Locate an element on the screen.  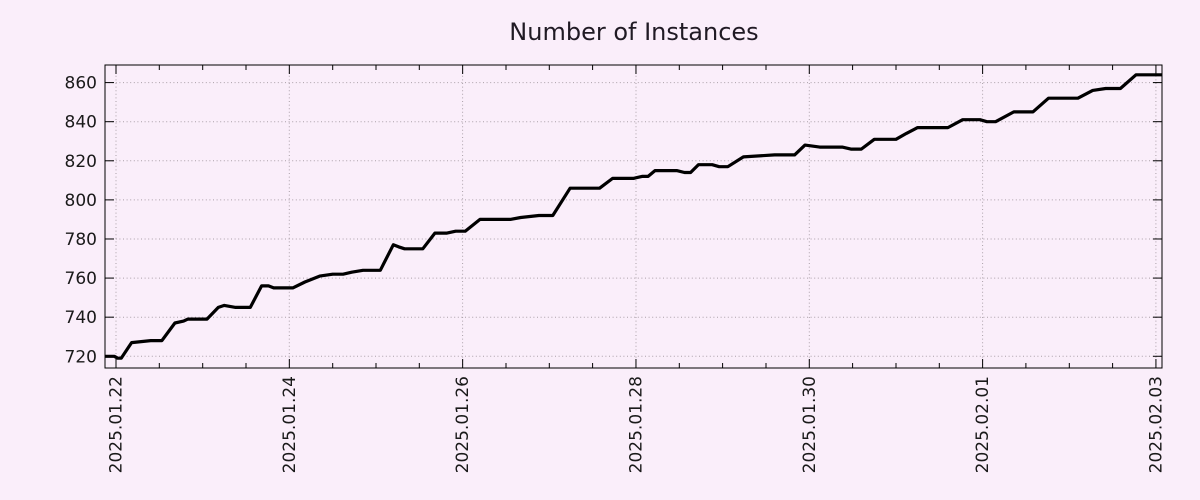
x-tick-label: 2025.02.03 is located at coordinates (1156, 424).